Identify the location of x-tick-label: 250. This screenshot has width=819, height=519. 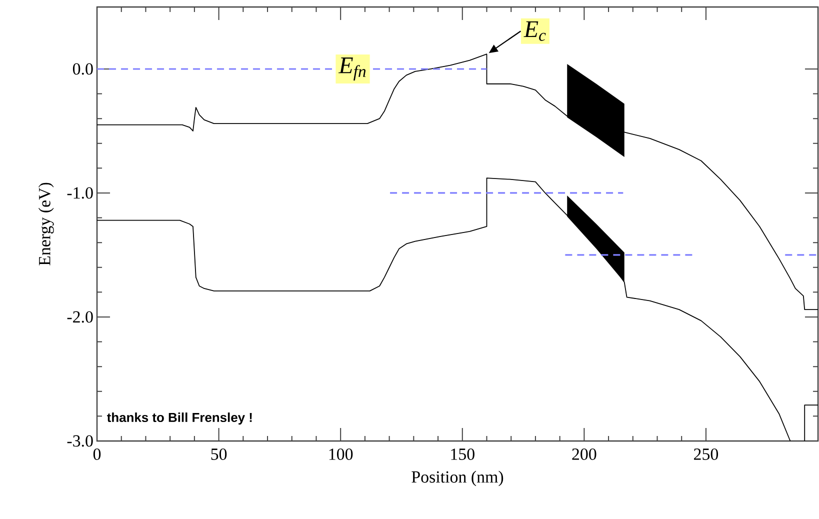
(706, 454).